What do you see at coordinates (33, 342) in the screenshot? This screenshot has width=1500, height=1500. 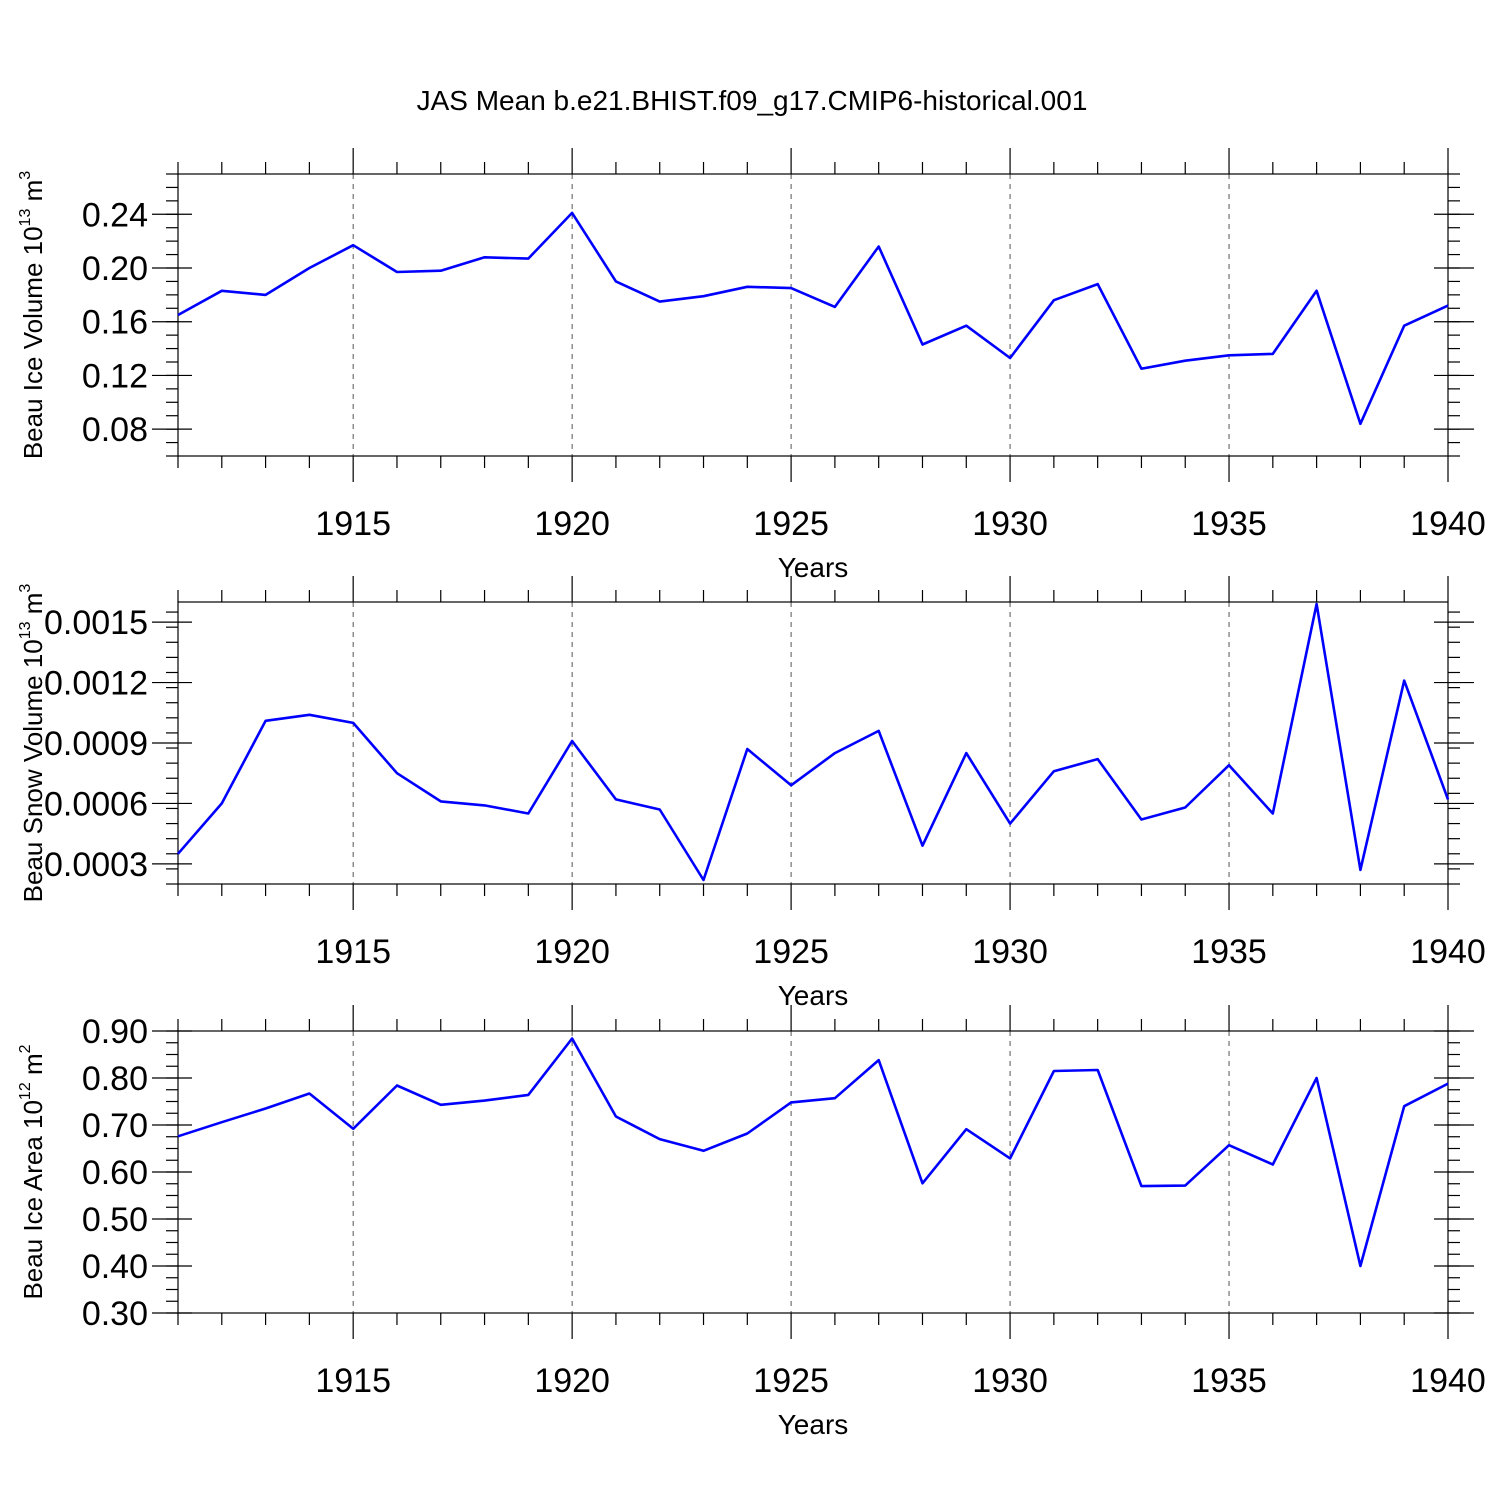 I see `y-axis-title-main: Beau Ice Volume 10` at bounding box center [33, 342].